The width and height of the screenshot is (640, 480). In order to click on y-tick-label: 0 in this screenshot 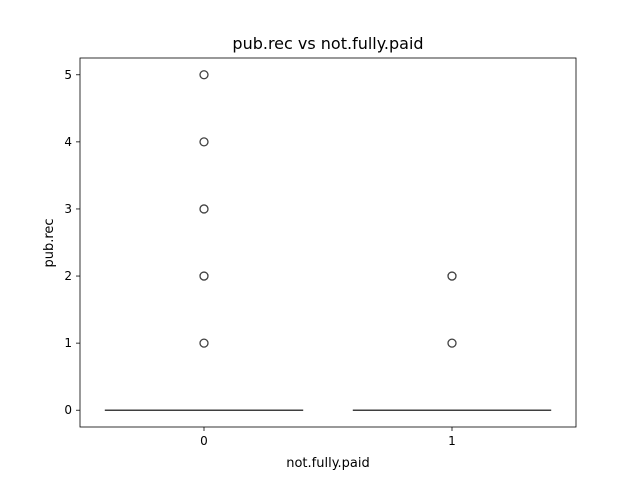, I will do `click(68, 410)`.